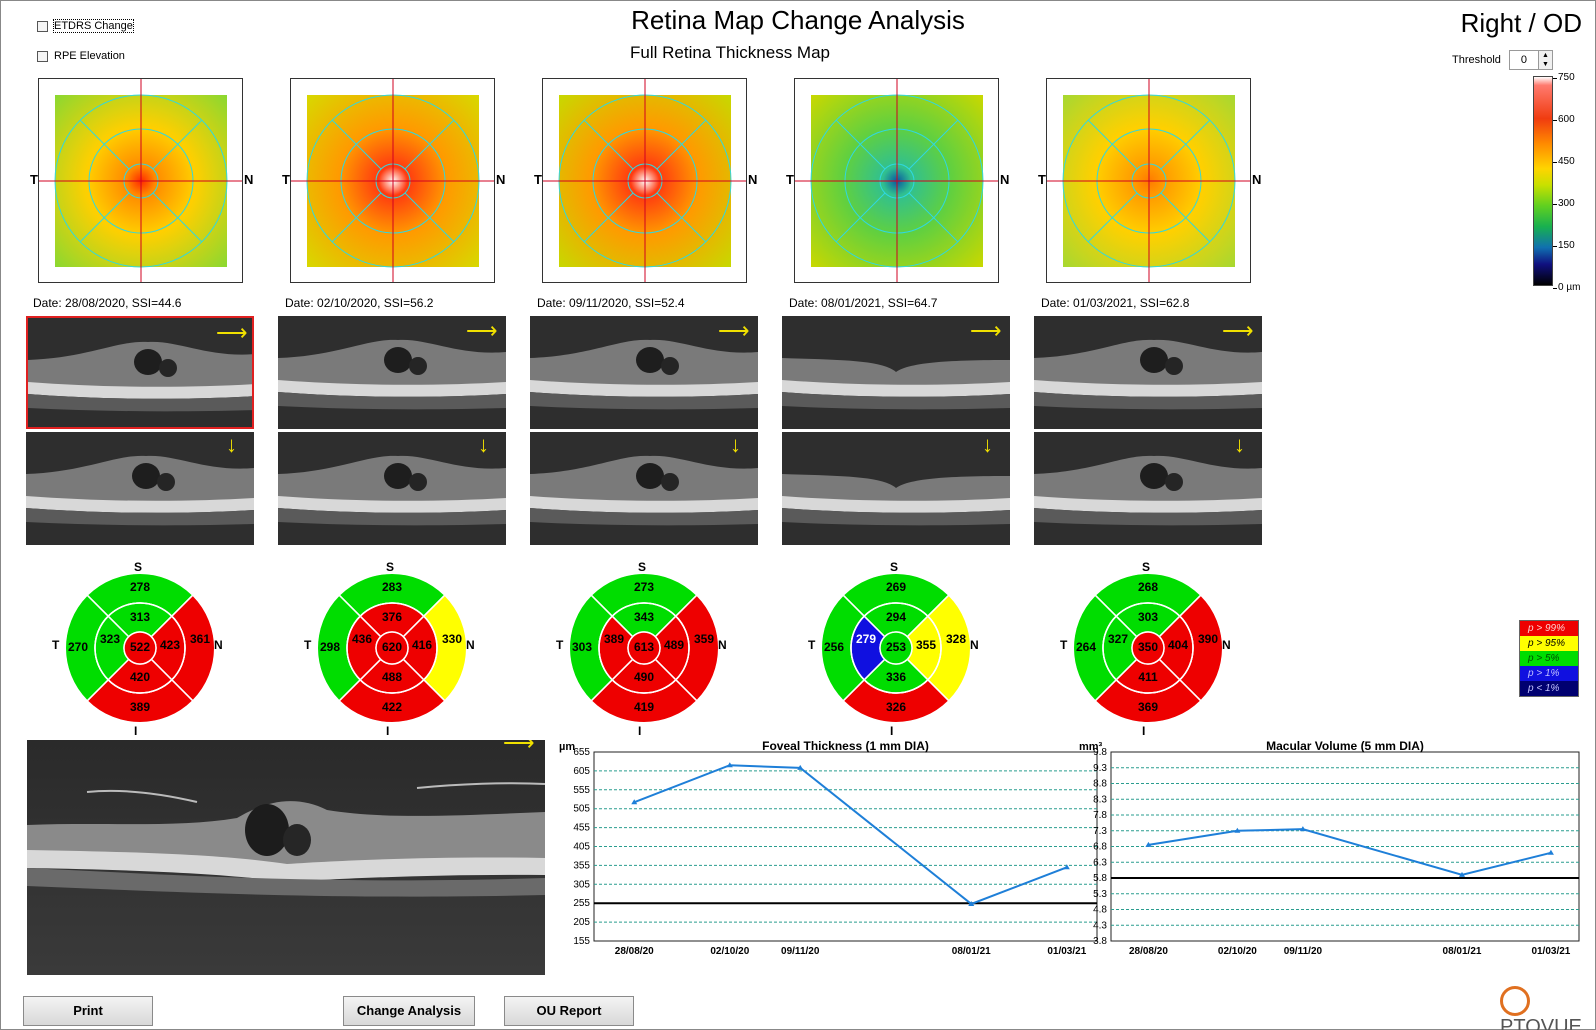  Describe the element at coordinates (569, 1011) in the screenshot. I see `ou-report-button: OU Report` at that location.